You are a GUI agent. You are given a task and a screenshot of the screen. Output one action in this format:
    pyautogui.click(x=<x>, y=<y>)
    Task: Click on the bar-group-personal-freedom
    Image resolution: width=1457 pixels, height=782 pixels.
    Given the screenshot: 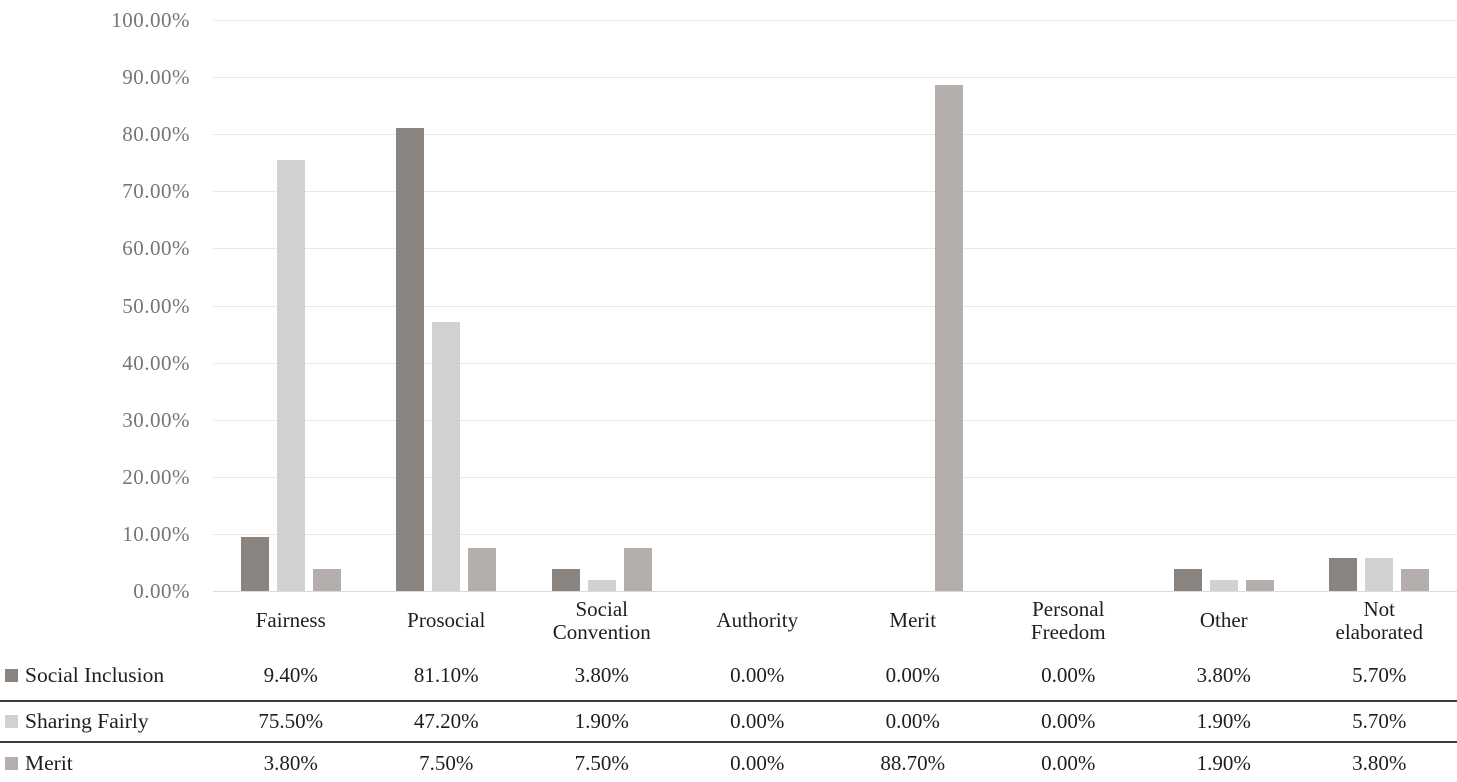 What is the action you would take?
    pyautogui.click(x=1069, y=305)
    